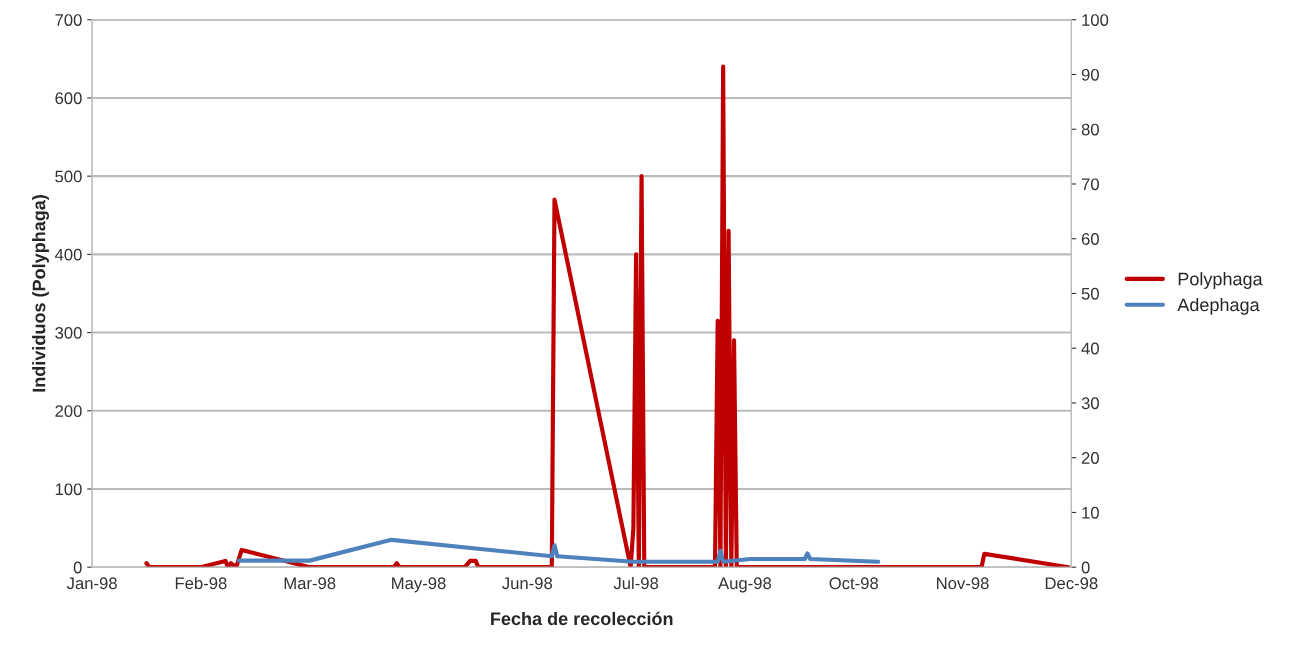 This screenshot has height=658, width=1297. Describe the element at coordinates (91, 583) in the screenshot. I see `x-tick-label: Jan-98` at that location.